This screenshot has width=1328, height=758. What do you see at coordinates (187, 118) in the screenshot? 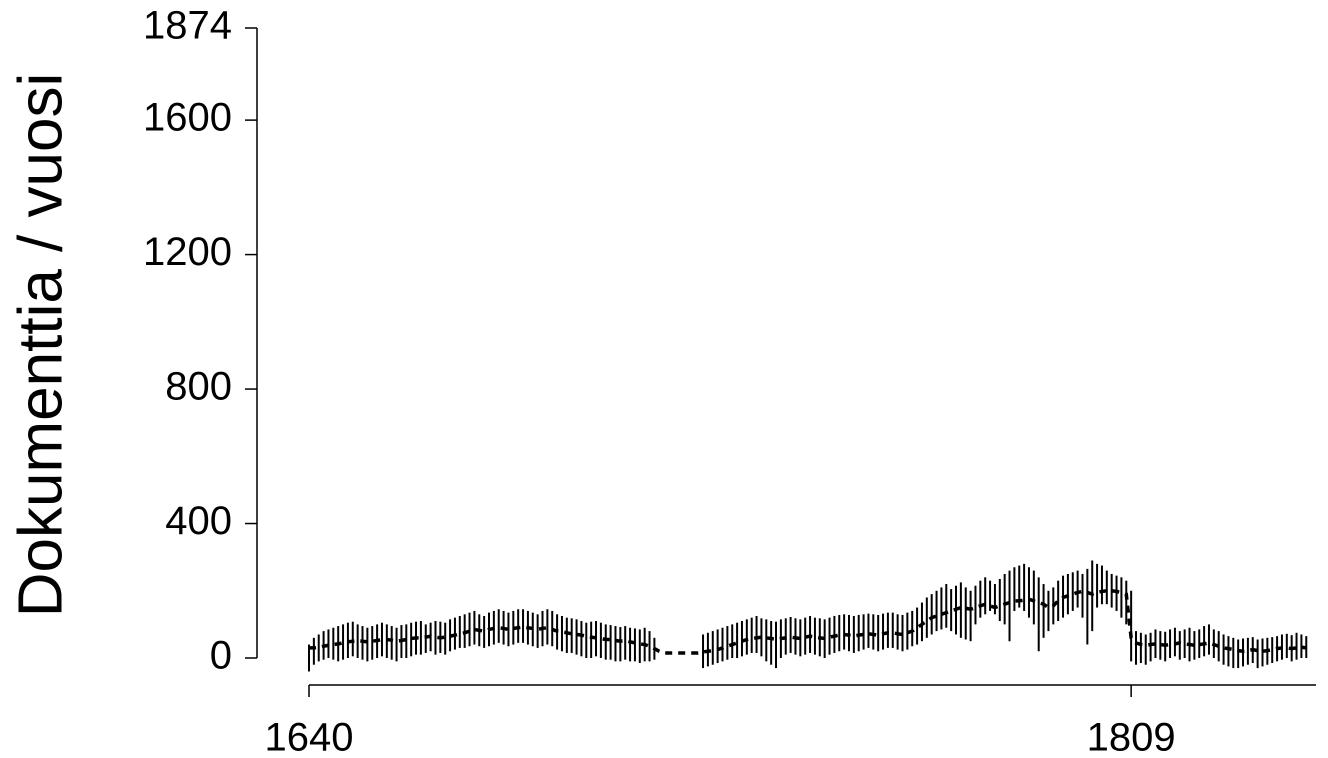
I see `y-tick-label: 1600` at bounding box center [187, 118].